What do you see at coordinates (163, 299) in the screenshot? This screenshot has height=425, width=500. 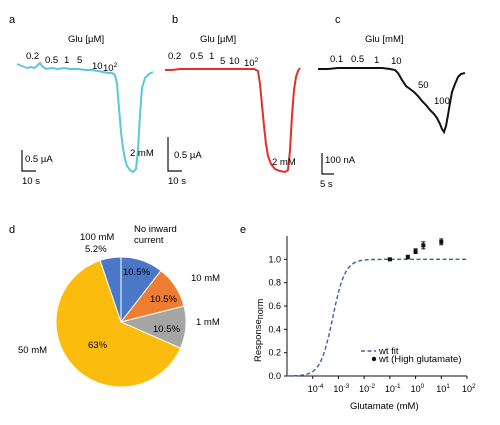 I see `pie-pct-10mM: 10.5%` at bounding box center [163, 299].